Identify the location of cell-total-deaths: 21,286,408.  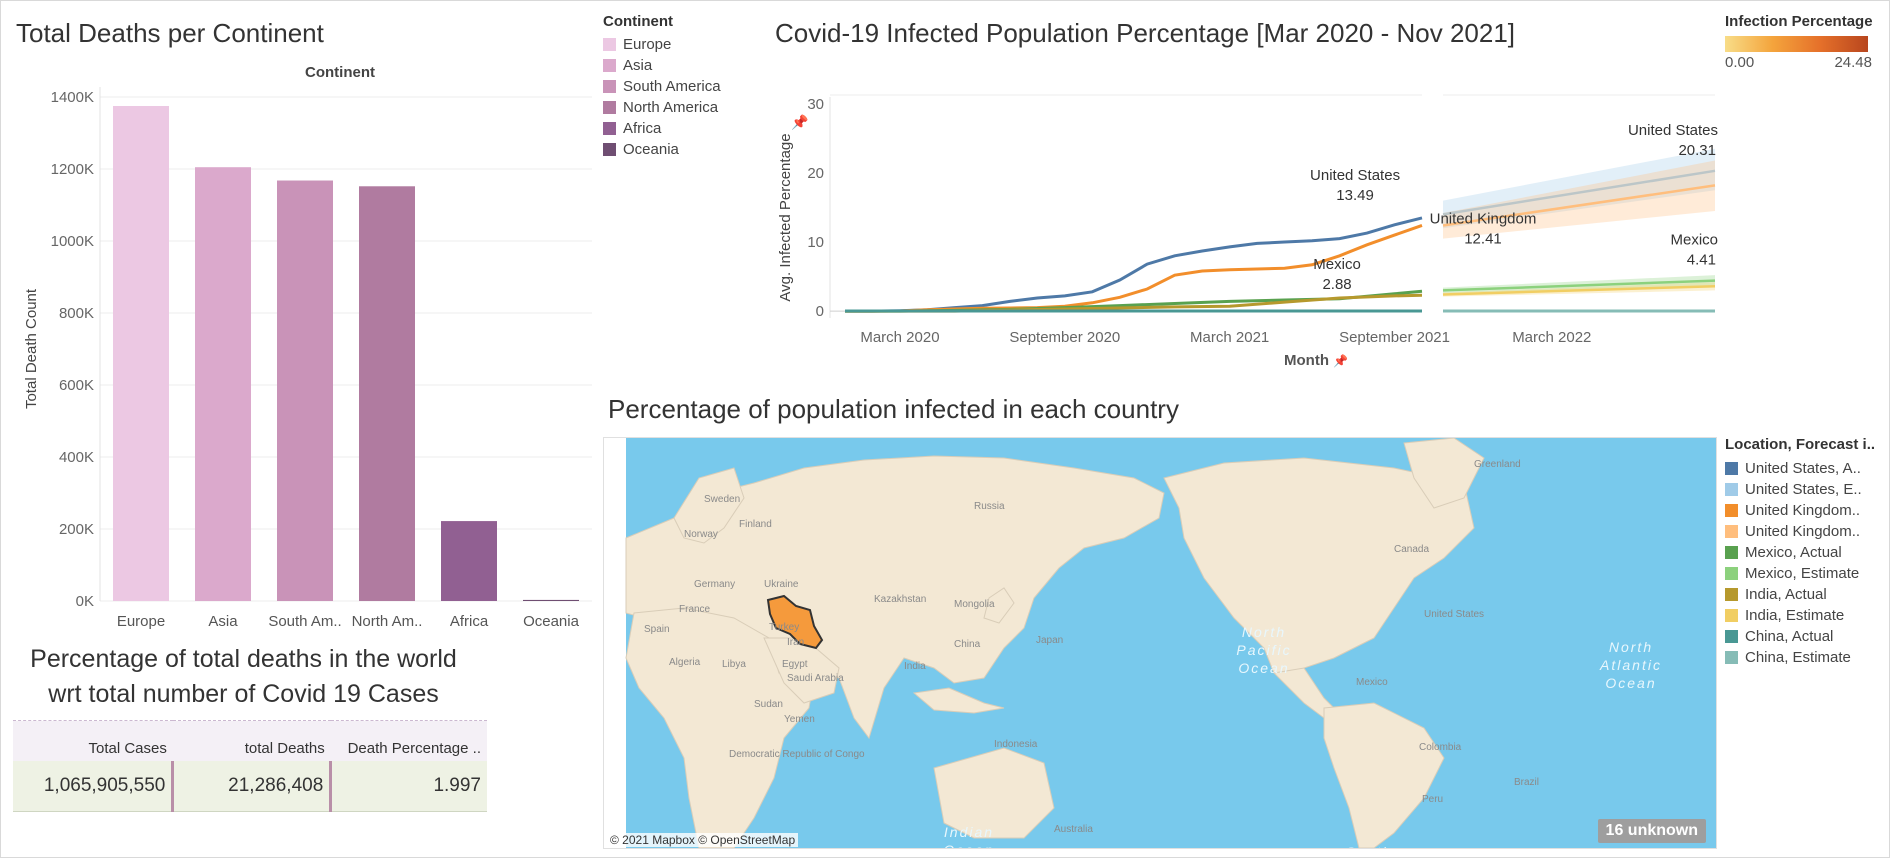
(252, 786).